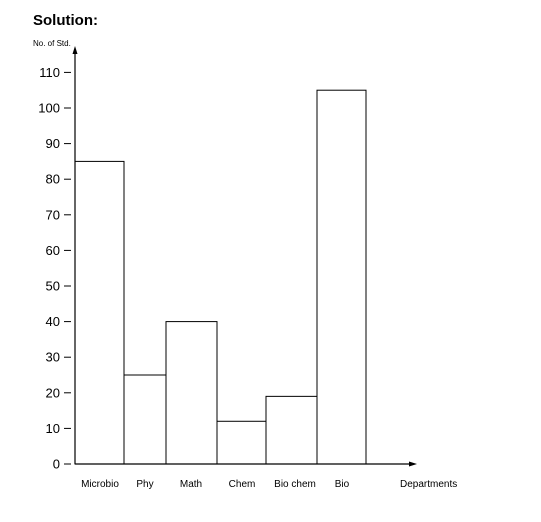 This screenshot has width=541, height=522. What do you see at coordinates (295, 484) in the screenshot?
I see `x-tick-label: Bio chem` at bounding box center [295, 484].